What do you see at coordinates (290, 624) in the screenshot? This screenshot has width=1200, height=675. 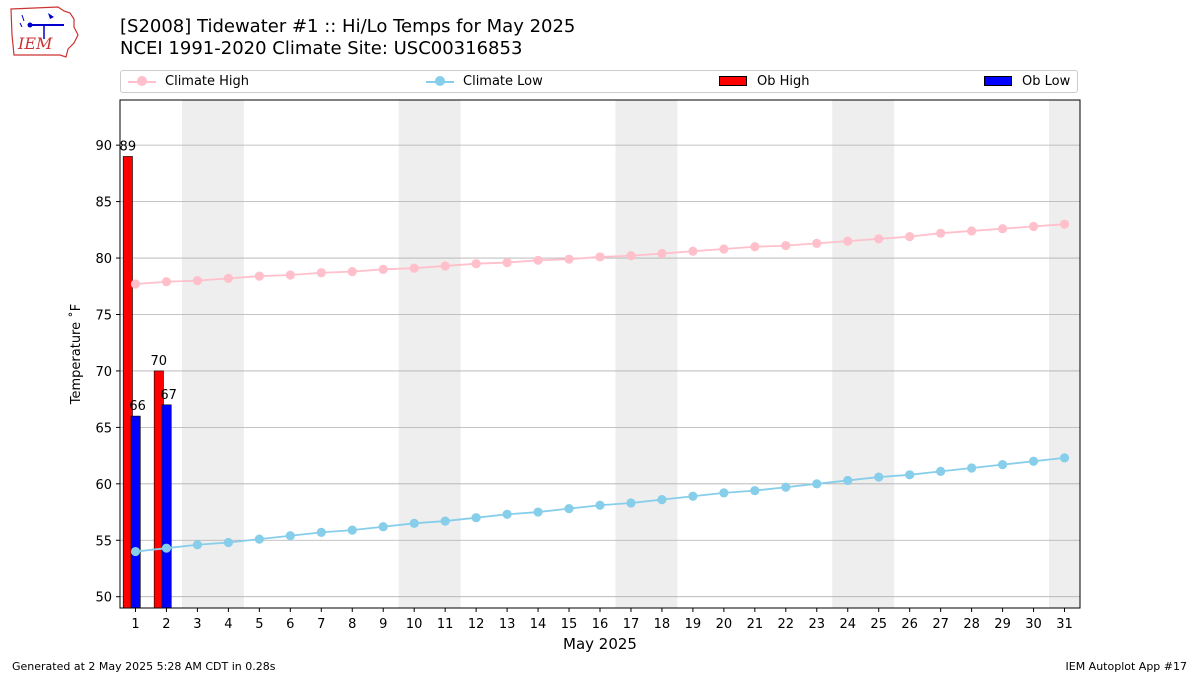 I see `x-tick-label: 6` at bounding box center [290, 624].